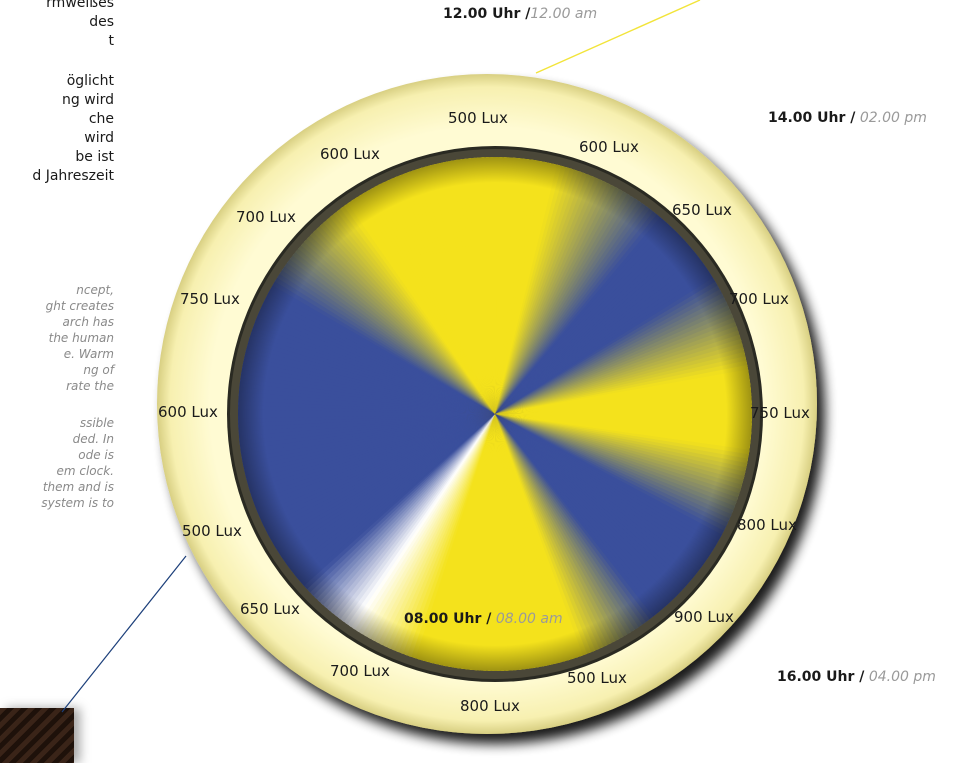 Image resolution: width=961 pixels, height=763 pixels. Describe the element at coordinates (73, 176) in the screenshot. I see `de-line: d Jahreszeit` at that location.